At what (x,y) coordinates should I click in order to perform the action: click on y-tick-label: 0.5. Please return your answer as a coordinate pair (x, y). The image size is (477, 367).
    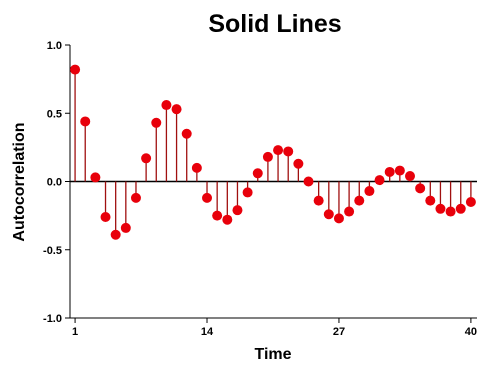
    Looking at the image, I should click on (54, 114).